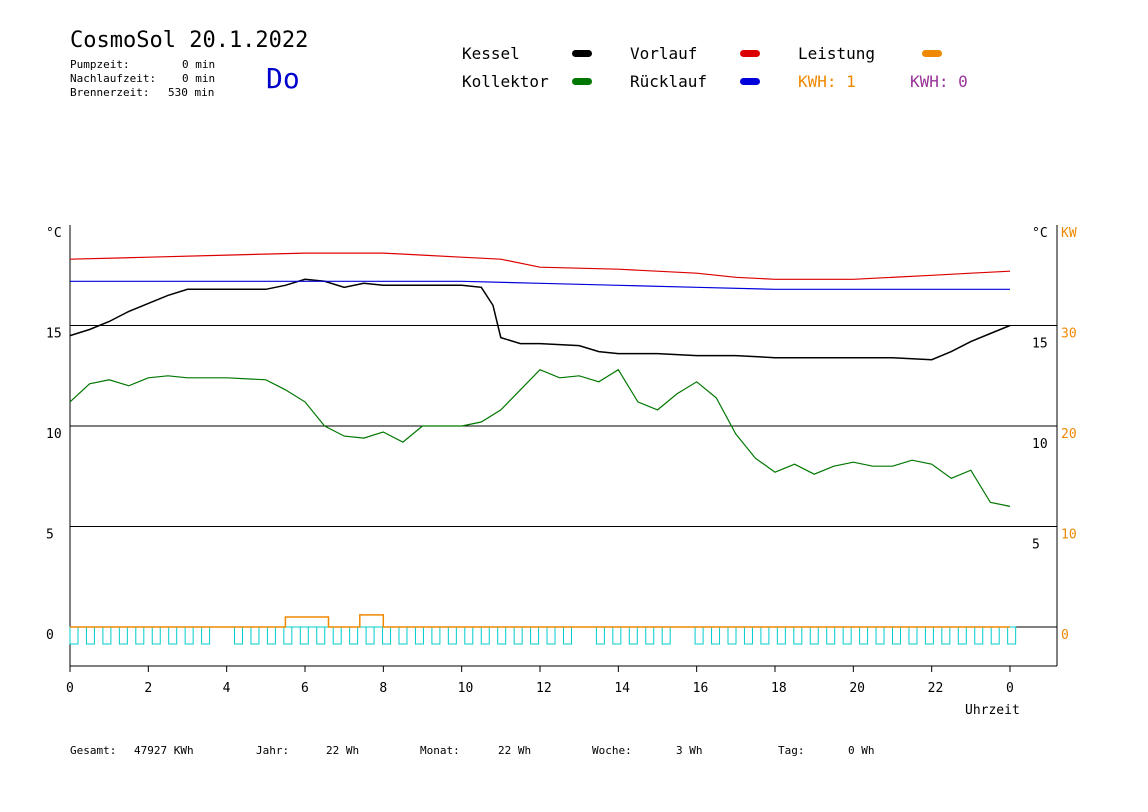 The height and width of the screenshot is (812, 1148). Describe the element at coordinates (283, 78) in the screenshot. I see `weekday-label: Do` at that location.